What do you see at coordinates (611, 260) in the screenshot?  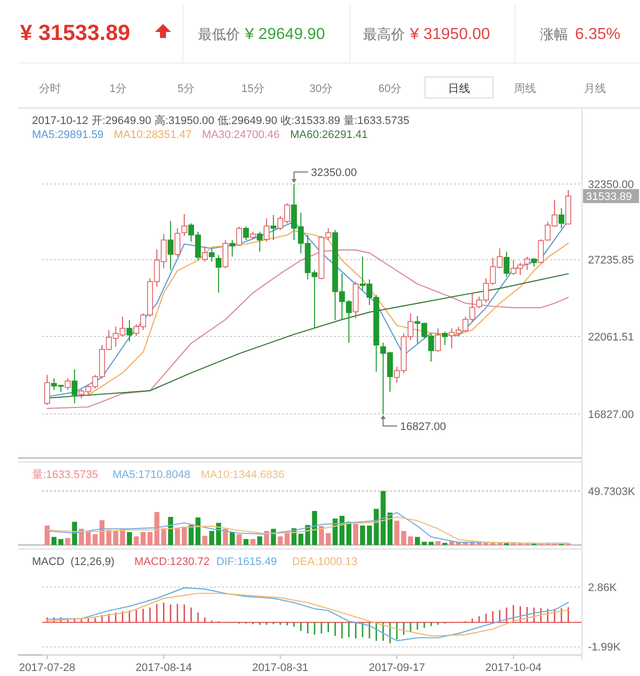 I see `y-tick-label: 27235.85` at bounding box center [611, 260].